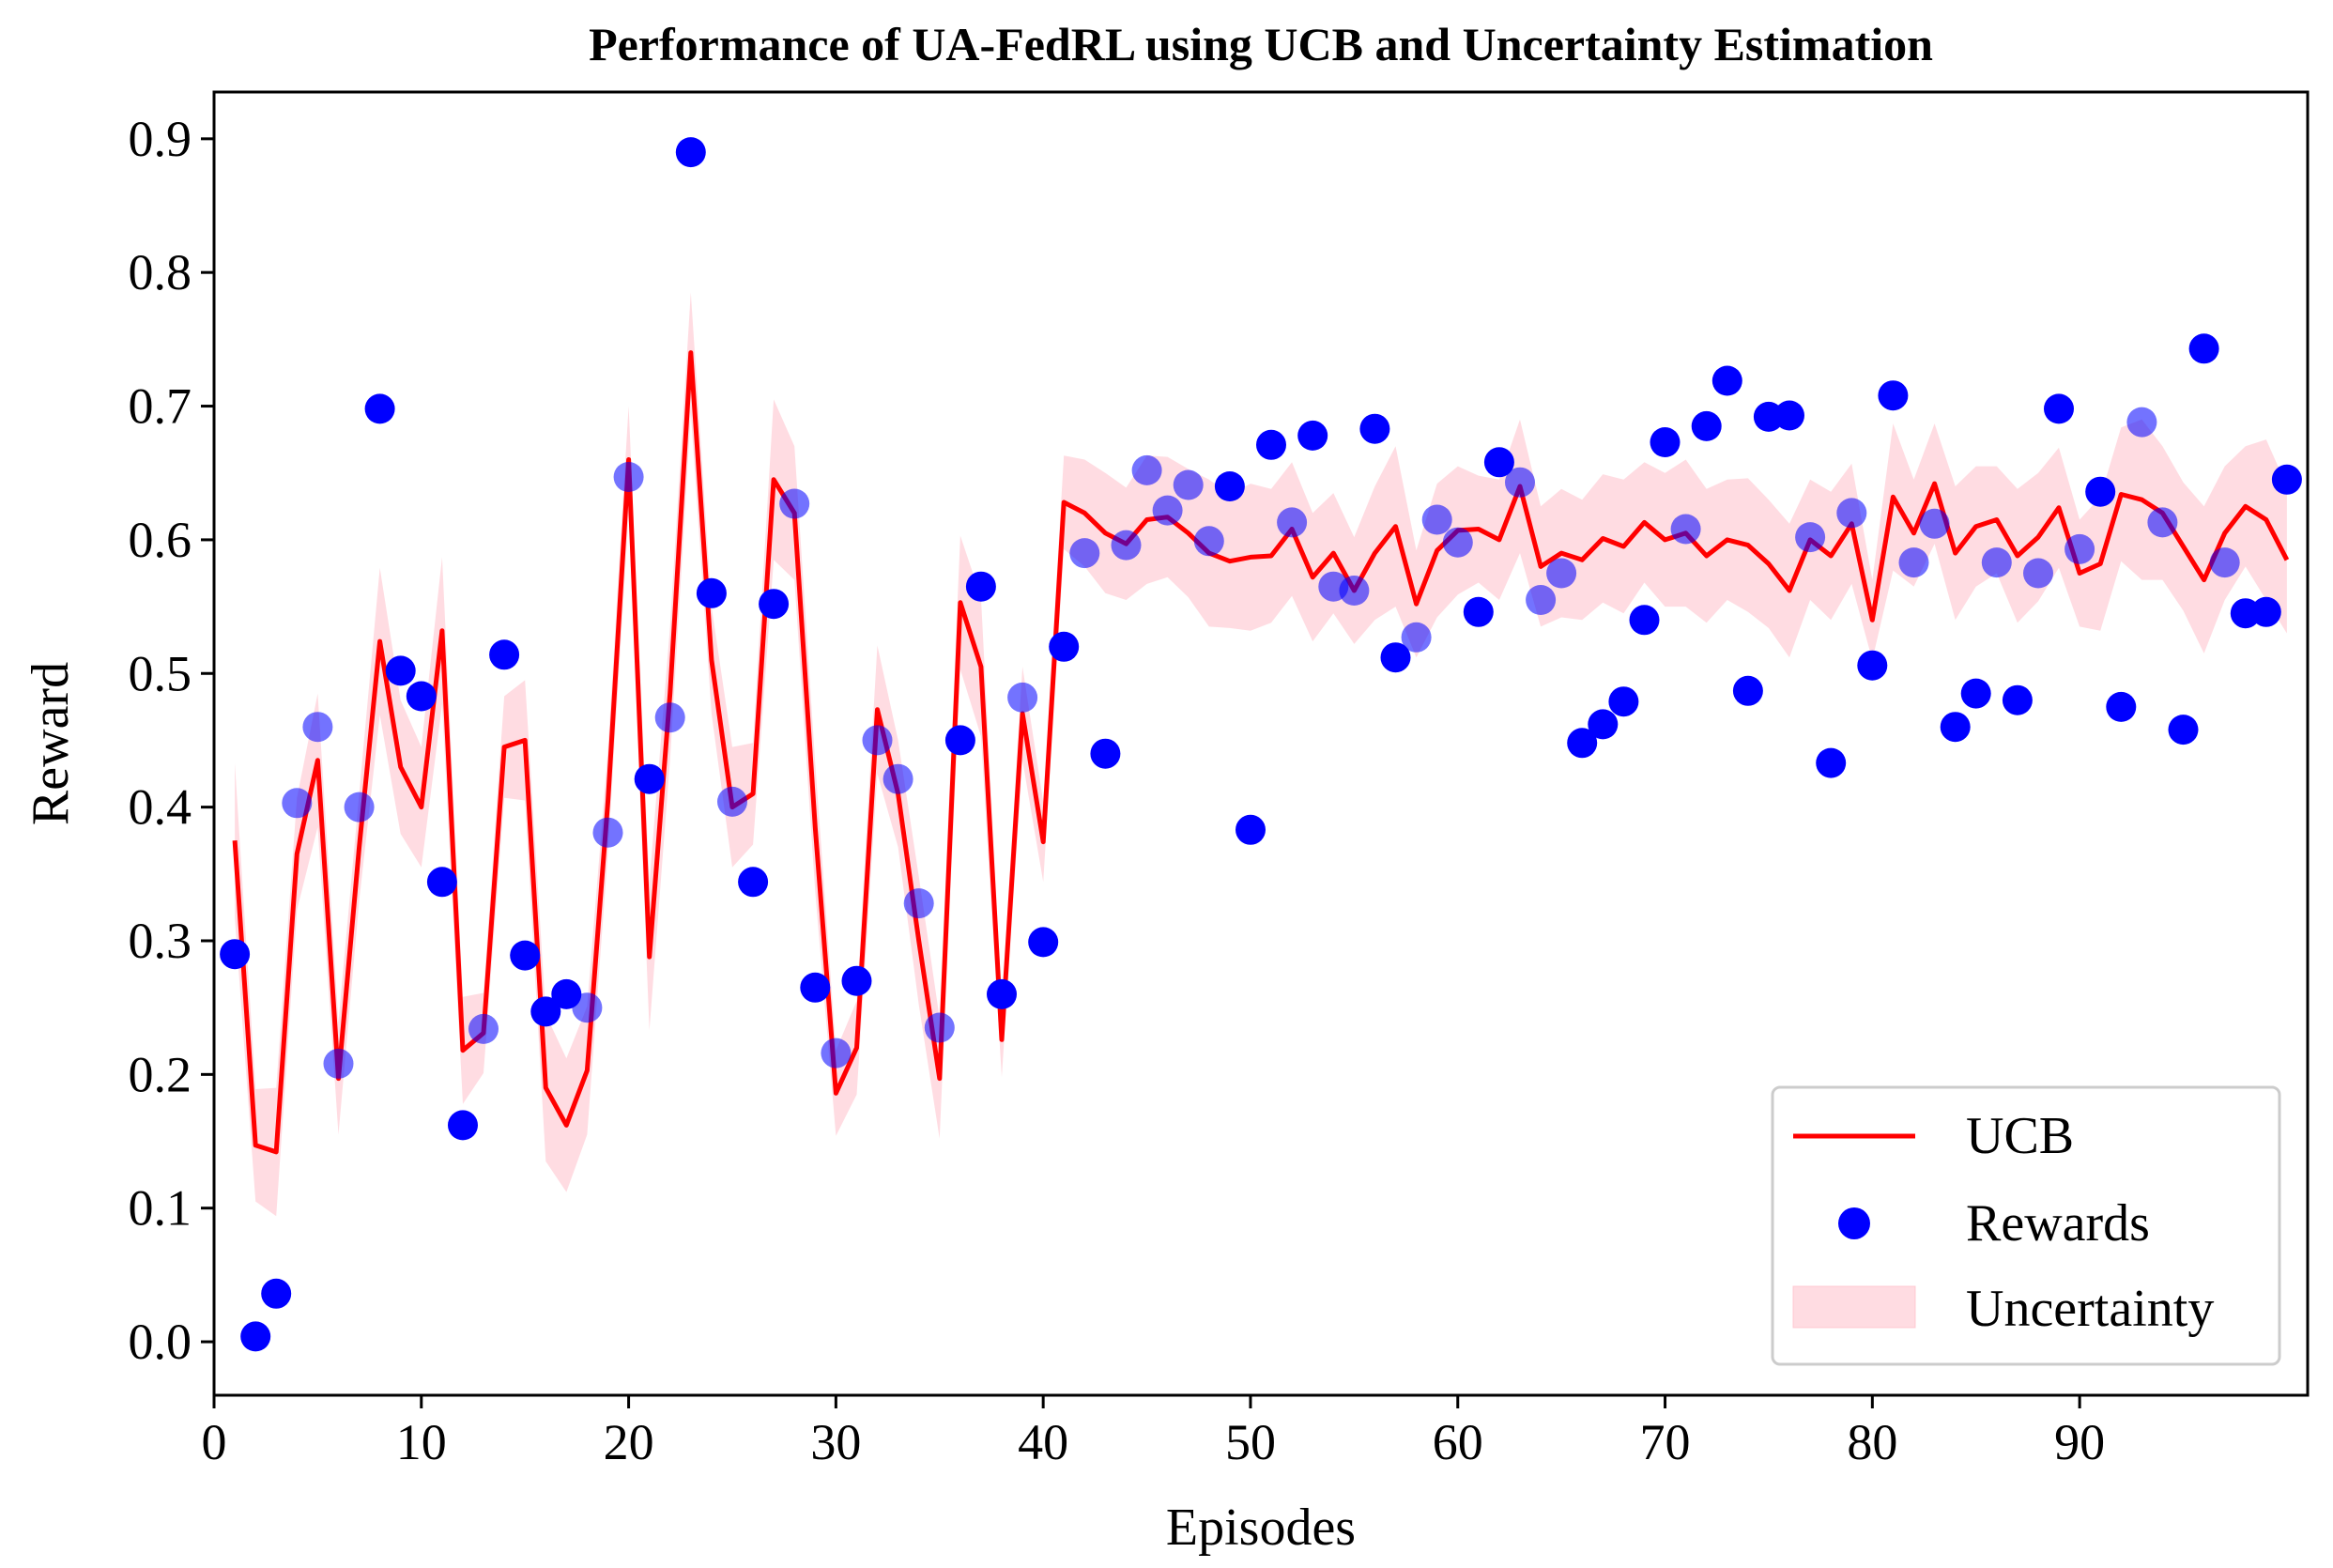  What do you see at coordinates (1854, 1223) in the screenshot?
I see `legend-rewards-swatch` at bounding box center [1854, 1223].